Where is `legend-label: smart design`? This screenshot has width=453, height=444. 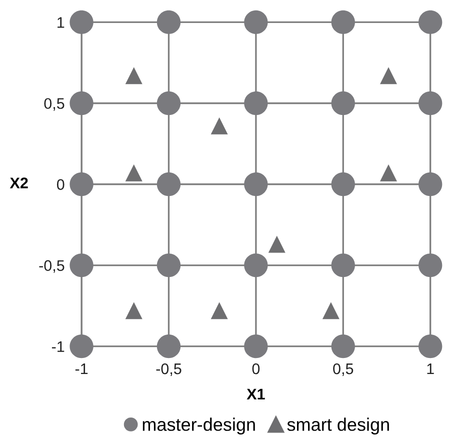 legend-label: smart design is located at coordinates (338, 426).